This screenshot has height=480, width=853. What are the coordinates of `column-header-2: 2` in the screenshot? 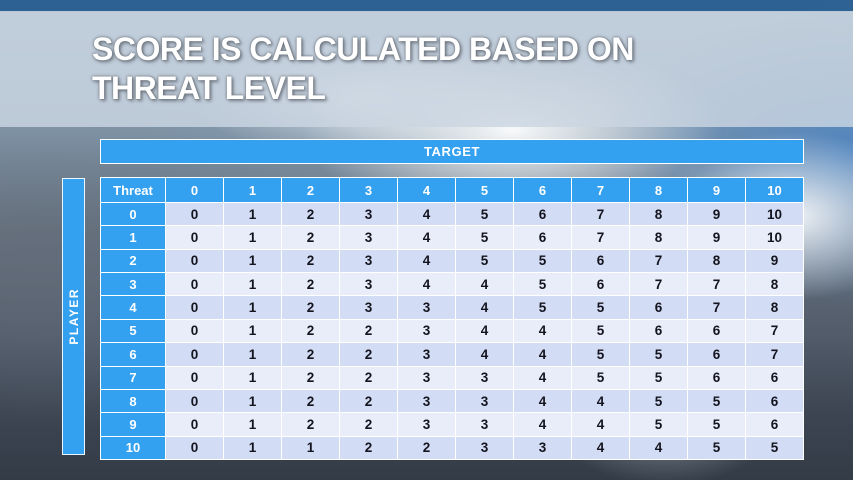 It's located at (310, 190).